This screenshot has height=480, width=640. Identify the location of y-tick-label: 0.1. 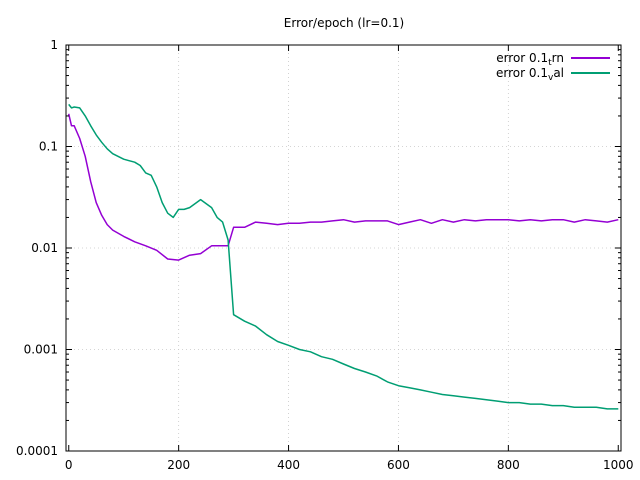
(48, 147).